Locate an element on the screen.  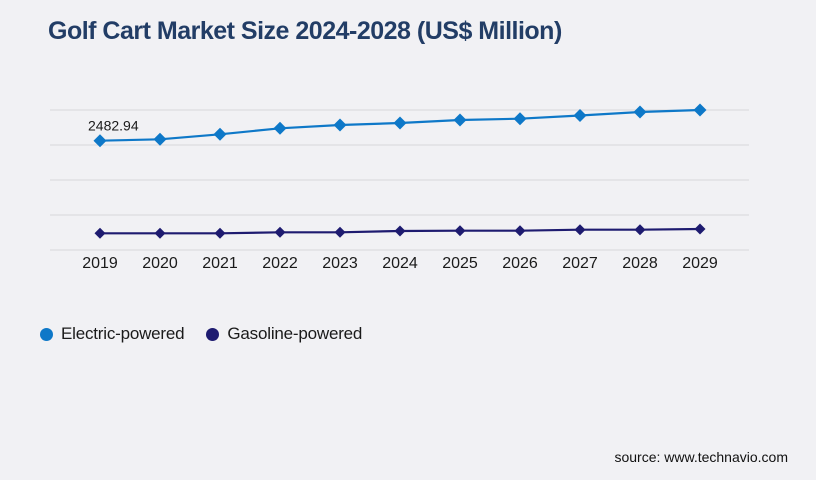
legend-label-gasoline: Gasoline-powered is located at coordinates (295, 333).